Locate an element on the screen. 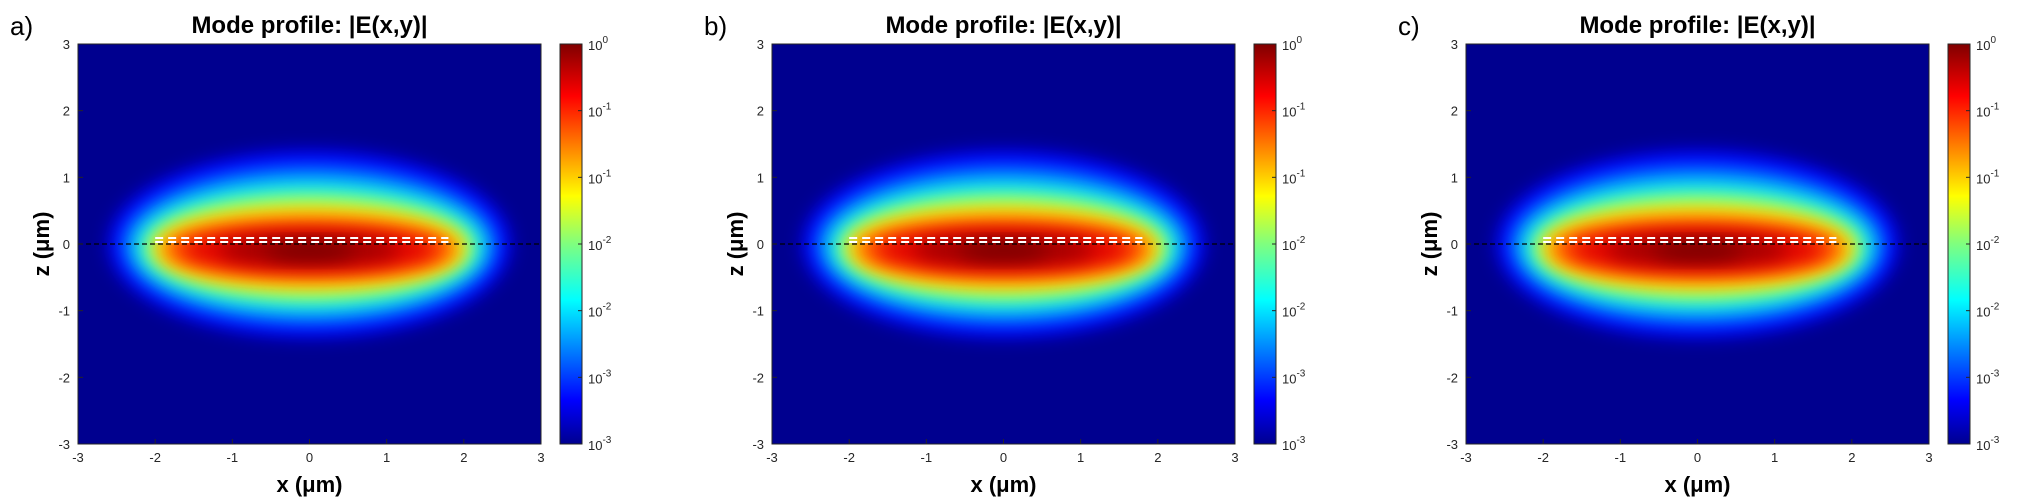 The image size is (2038, 500). panel-label: a) is located at coordinates (21, 26).